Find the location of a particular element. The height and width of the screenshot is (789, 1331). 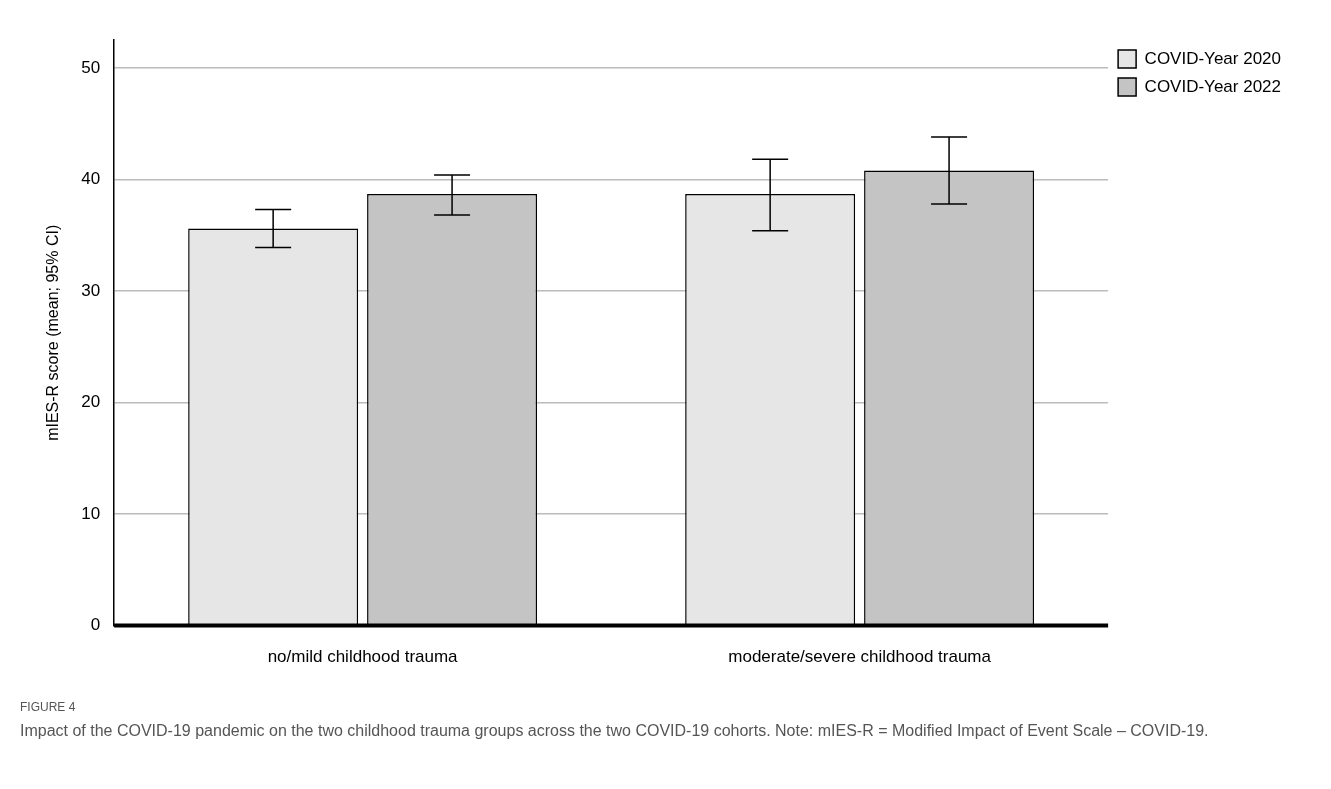

y-axis-title: mIES-R score (mean; 95% CI) is located at coordinates (53, 332).